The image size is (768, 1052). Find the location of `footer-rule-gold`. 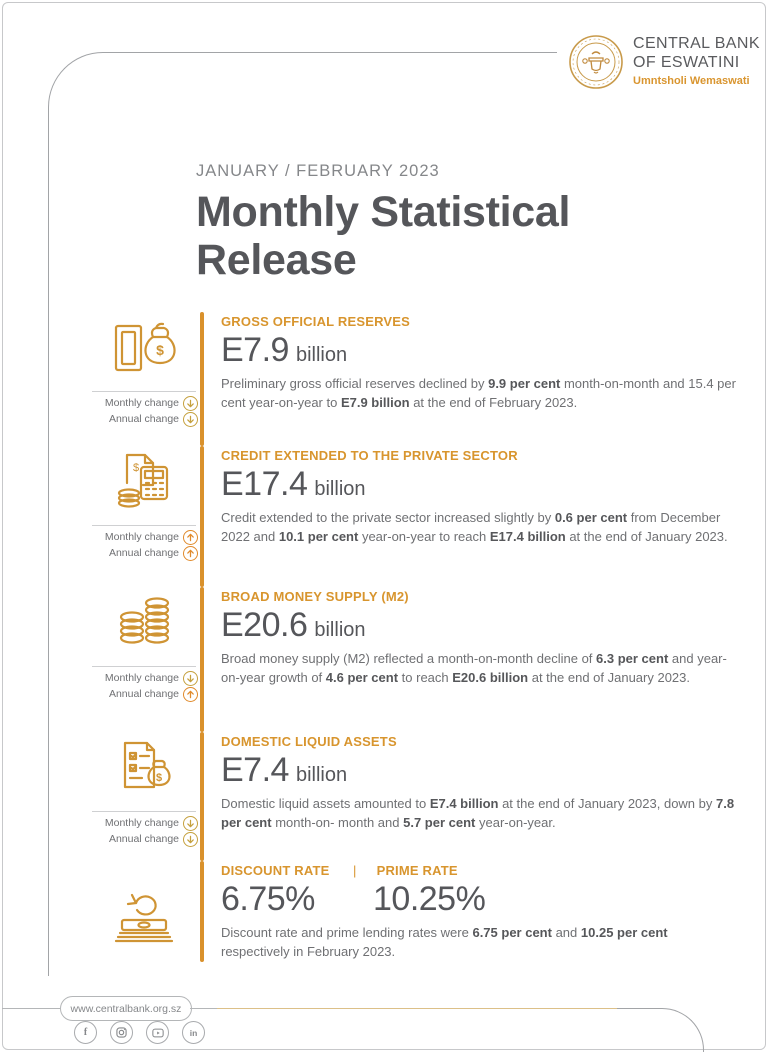

footer-rule-gold is located at coordinates (417, 1008).